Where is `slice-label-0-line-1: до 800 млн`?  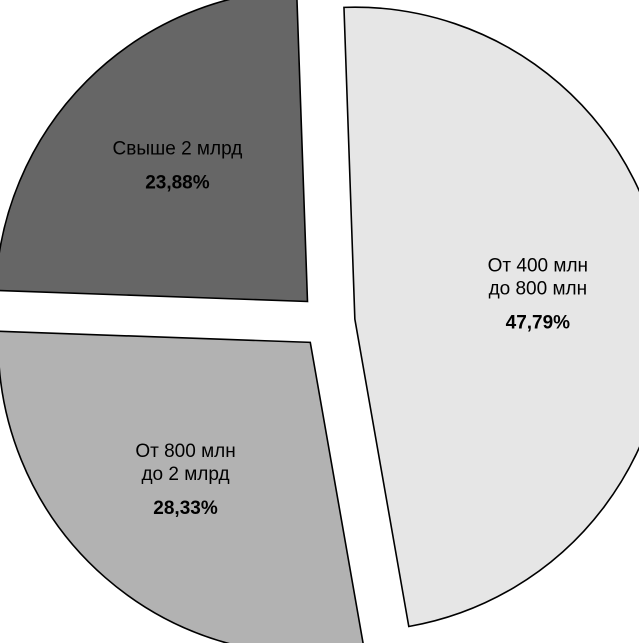 slice-label-0-line-1: до 800 млн is located at coordinates (538, 289).